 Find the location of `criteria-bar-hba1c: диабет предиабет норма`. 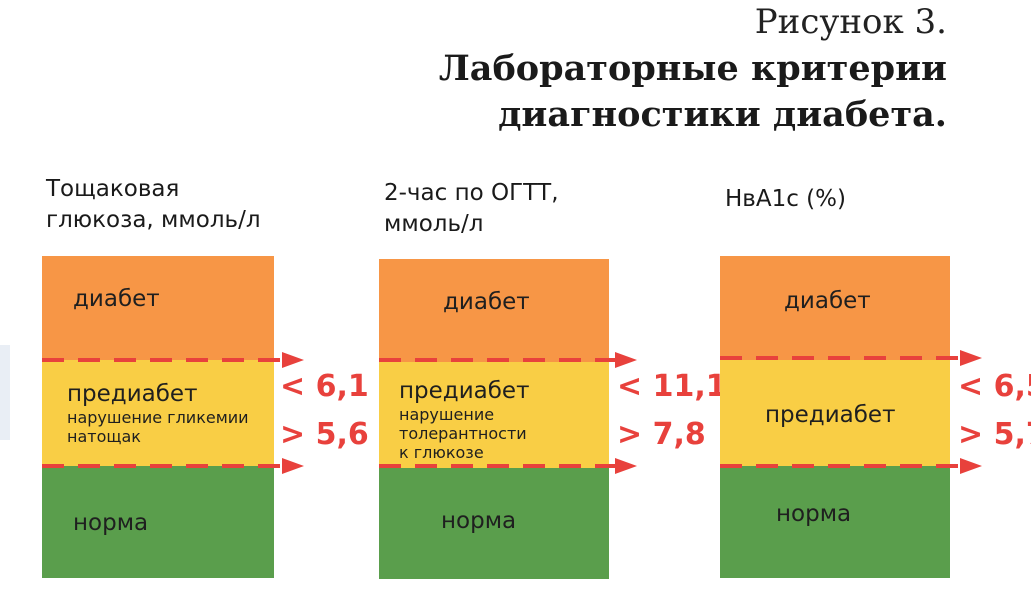

criteria-bar-hba1c: диабет предиабет норма is located at coordinates (835, 417).